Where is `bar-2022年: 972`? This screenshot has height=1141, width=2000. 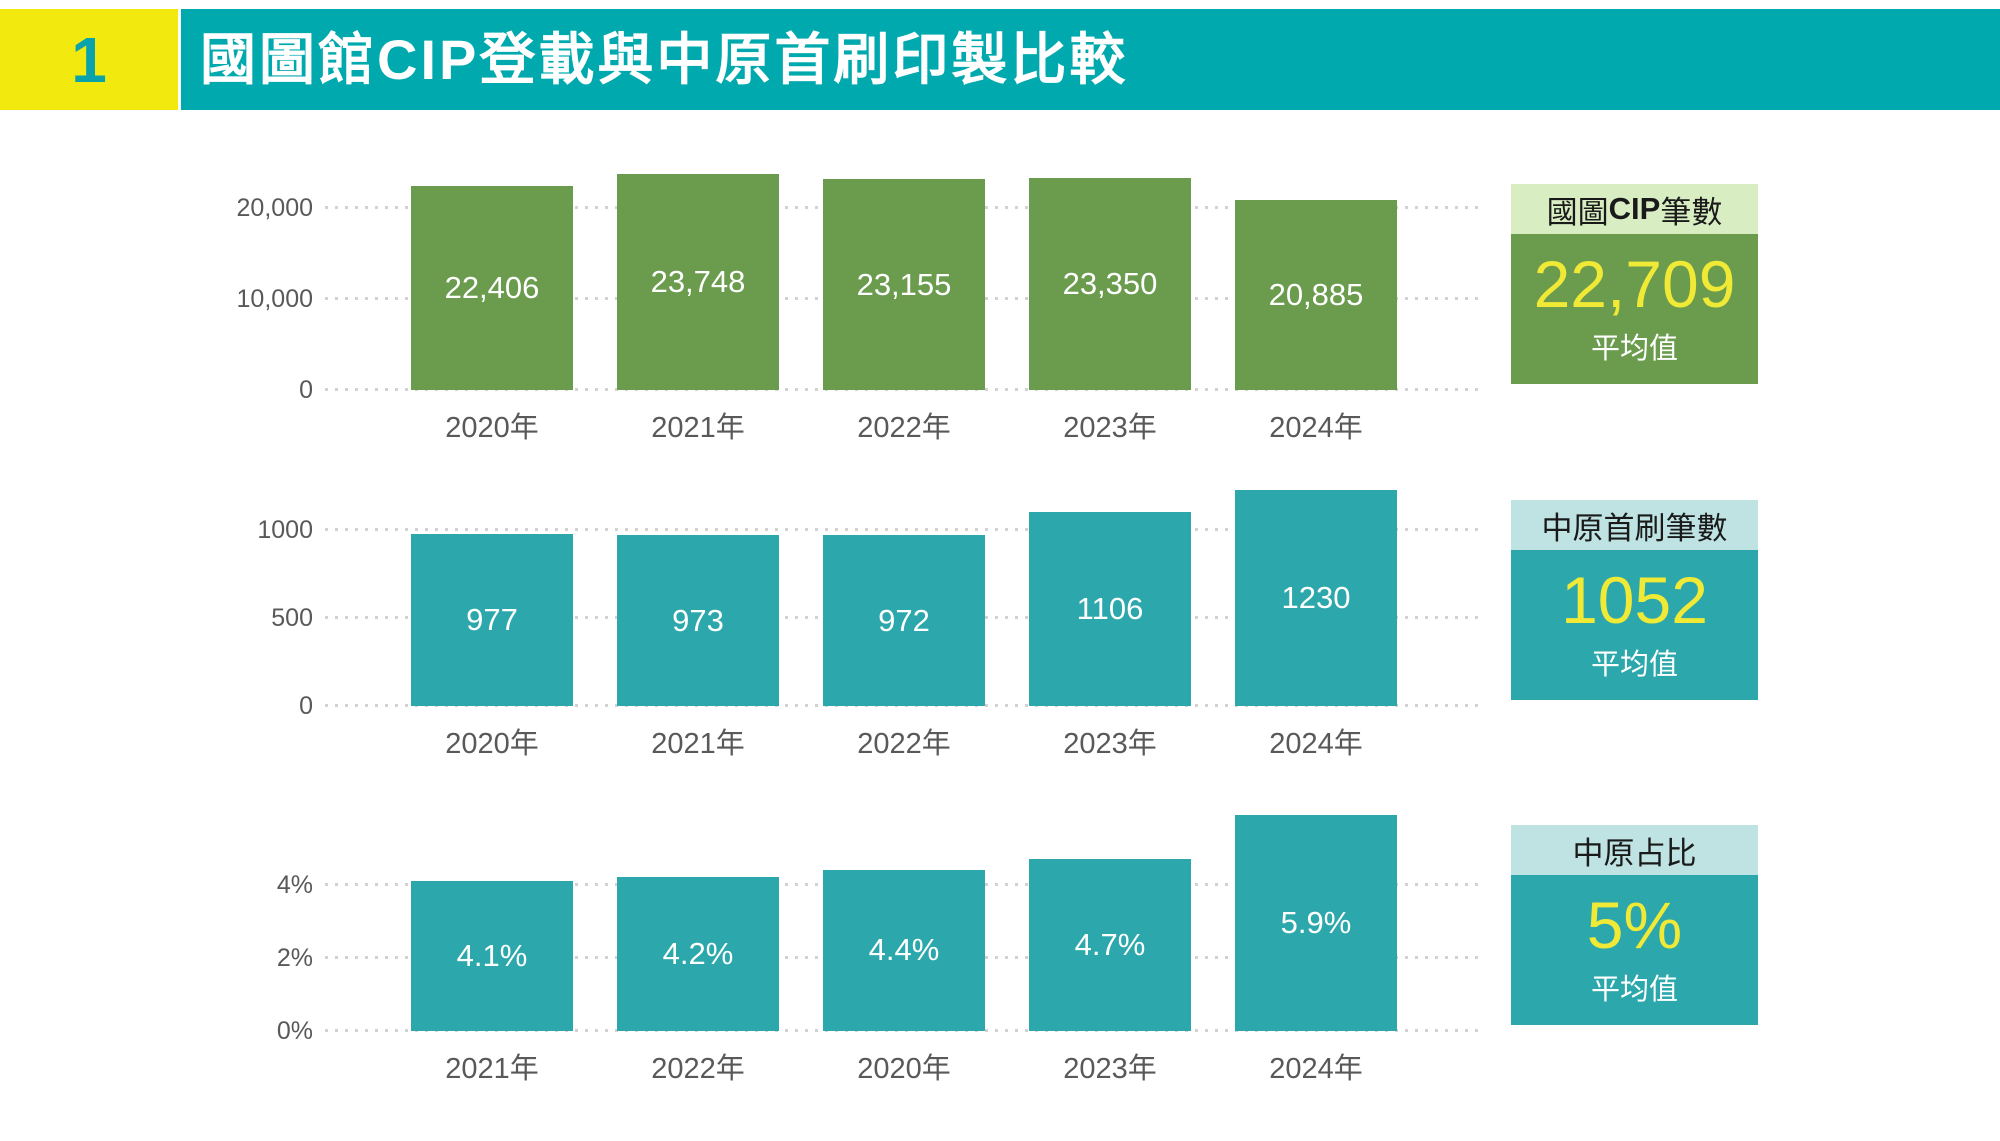 bar-2022年: 972 is located at coordinates (904, 620).